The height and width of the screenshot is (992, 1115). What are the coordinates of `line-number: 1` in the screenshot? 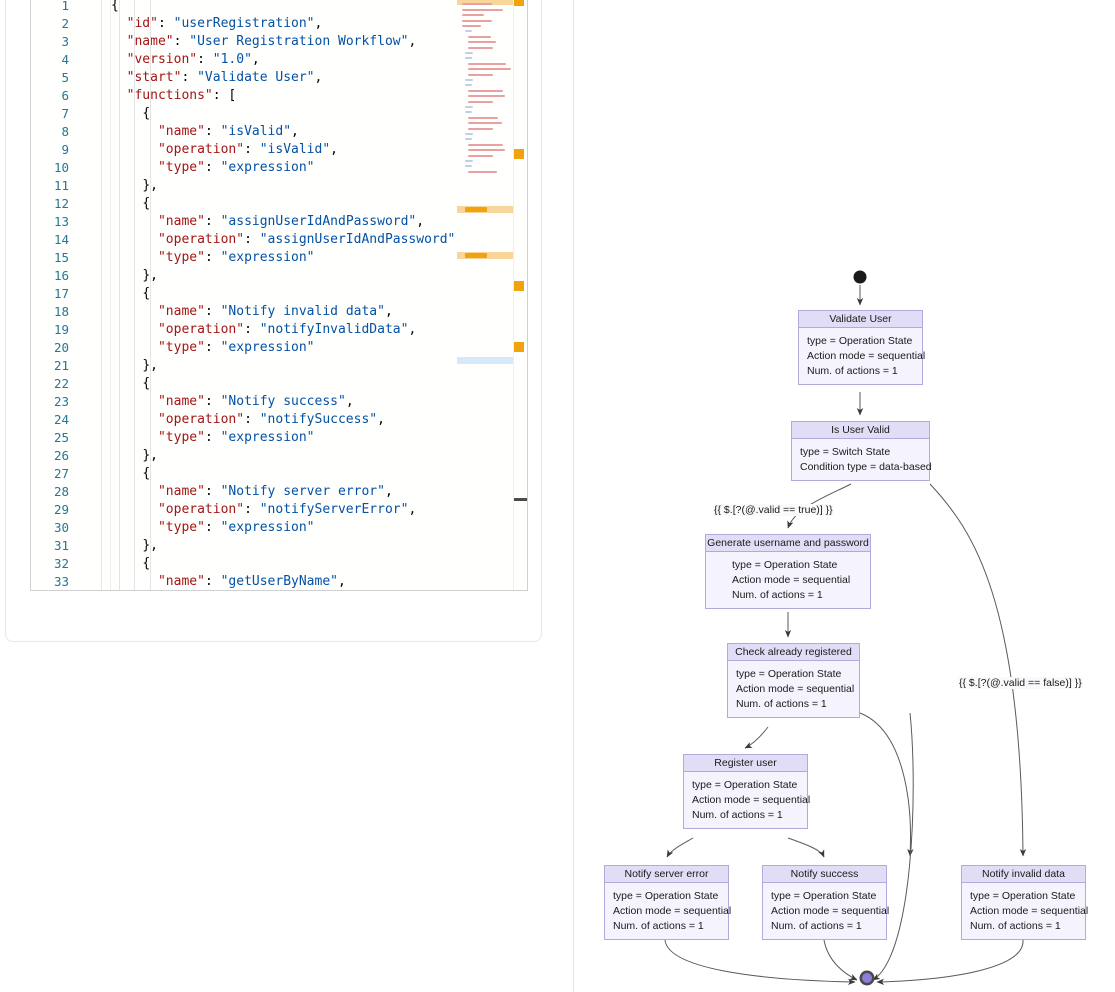 It's located at (65, 6).